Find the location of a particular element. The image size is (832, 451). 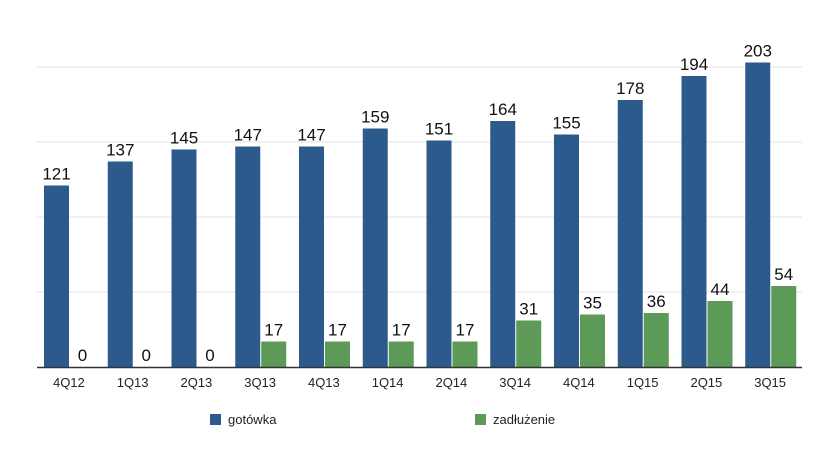

data-label-series-1-1Q15: 36 is located at coordinates (656, 301).